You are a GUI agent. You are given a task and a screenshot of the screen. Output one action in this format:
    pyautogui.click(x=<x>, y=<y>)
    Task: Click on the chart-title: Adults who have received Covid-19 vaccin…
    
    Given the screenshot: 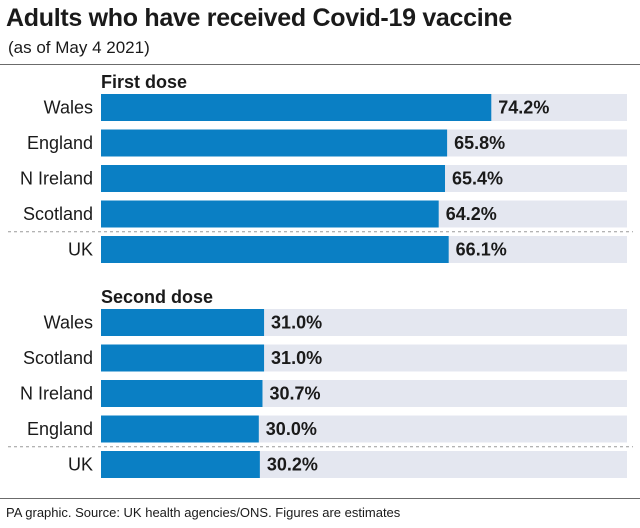 What is the action you would take?
    pyautogui.click(x=259, y=18)
    